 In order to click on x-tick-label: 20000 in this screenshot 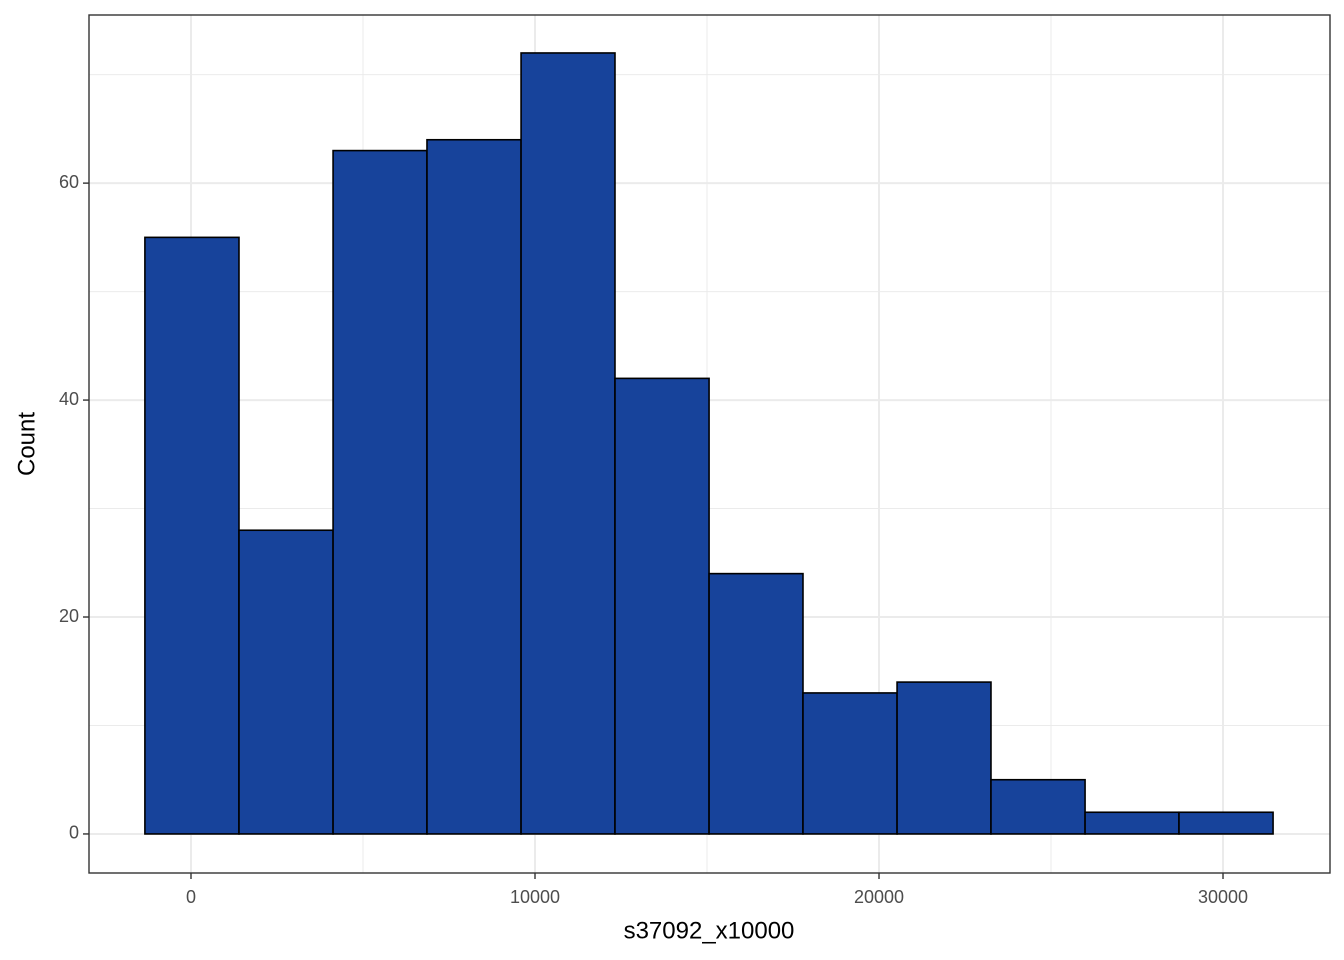, I will do `click(879, 897)`.